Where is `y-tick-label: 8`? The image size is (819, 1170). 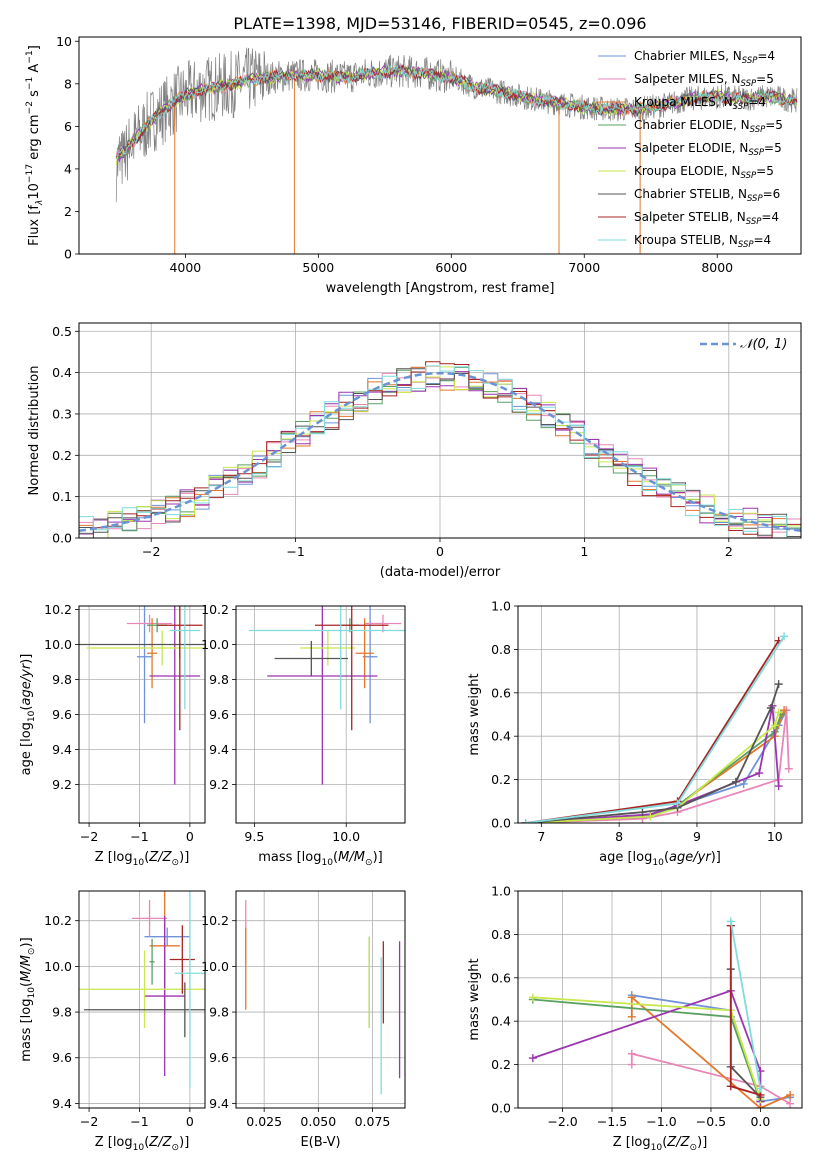 y-tick-label: 8 is located at coordinates (68, 83).